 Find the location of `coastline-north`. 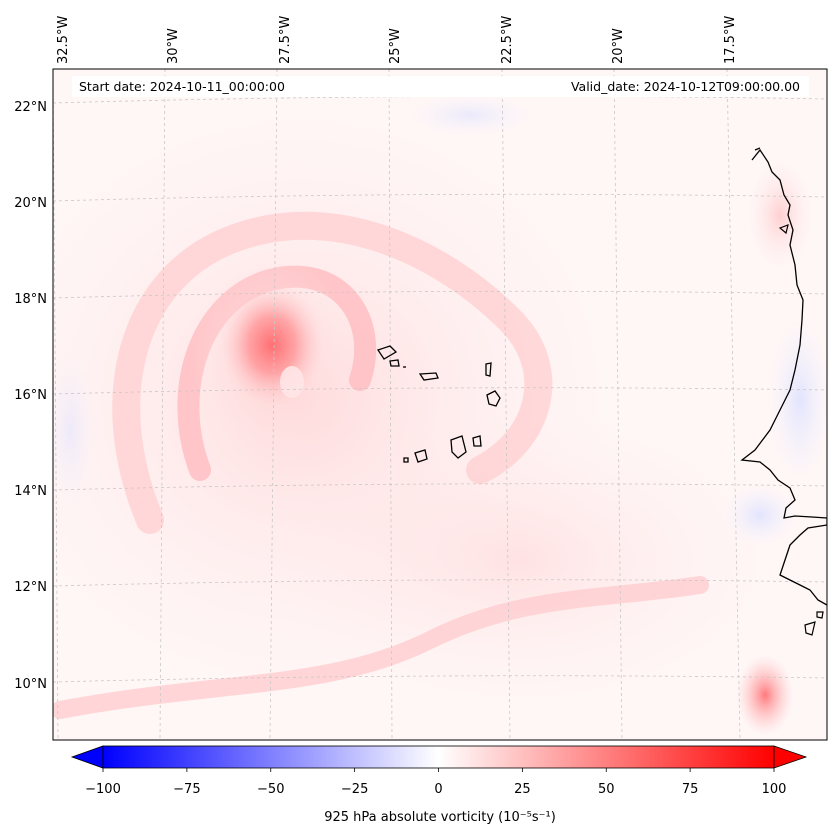

coastline-north is located at coordinates (757, 149).